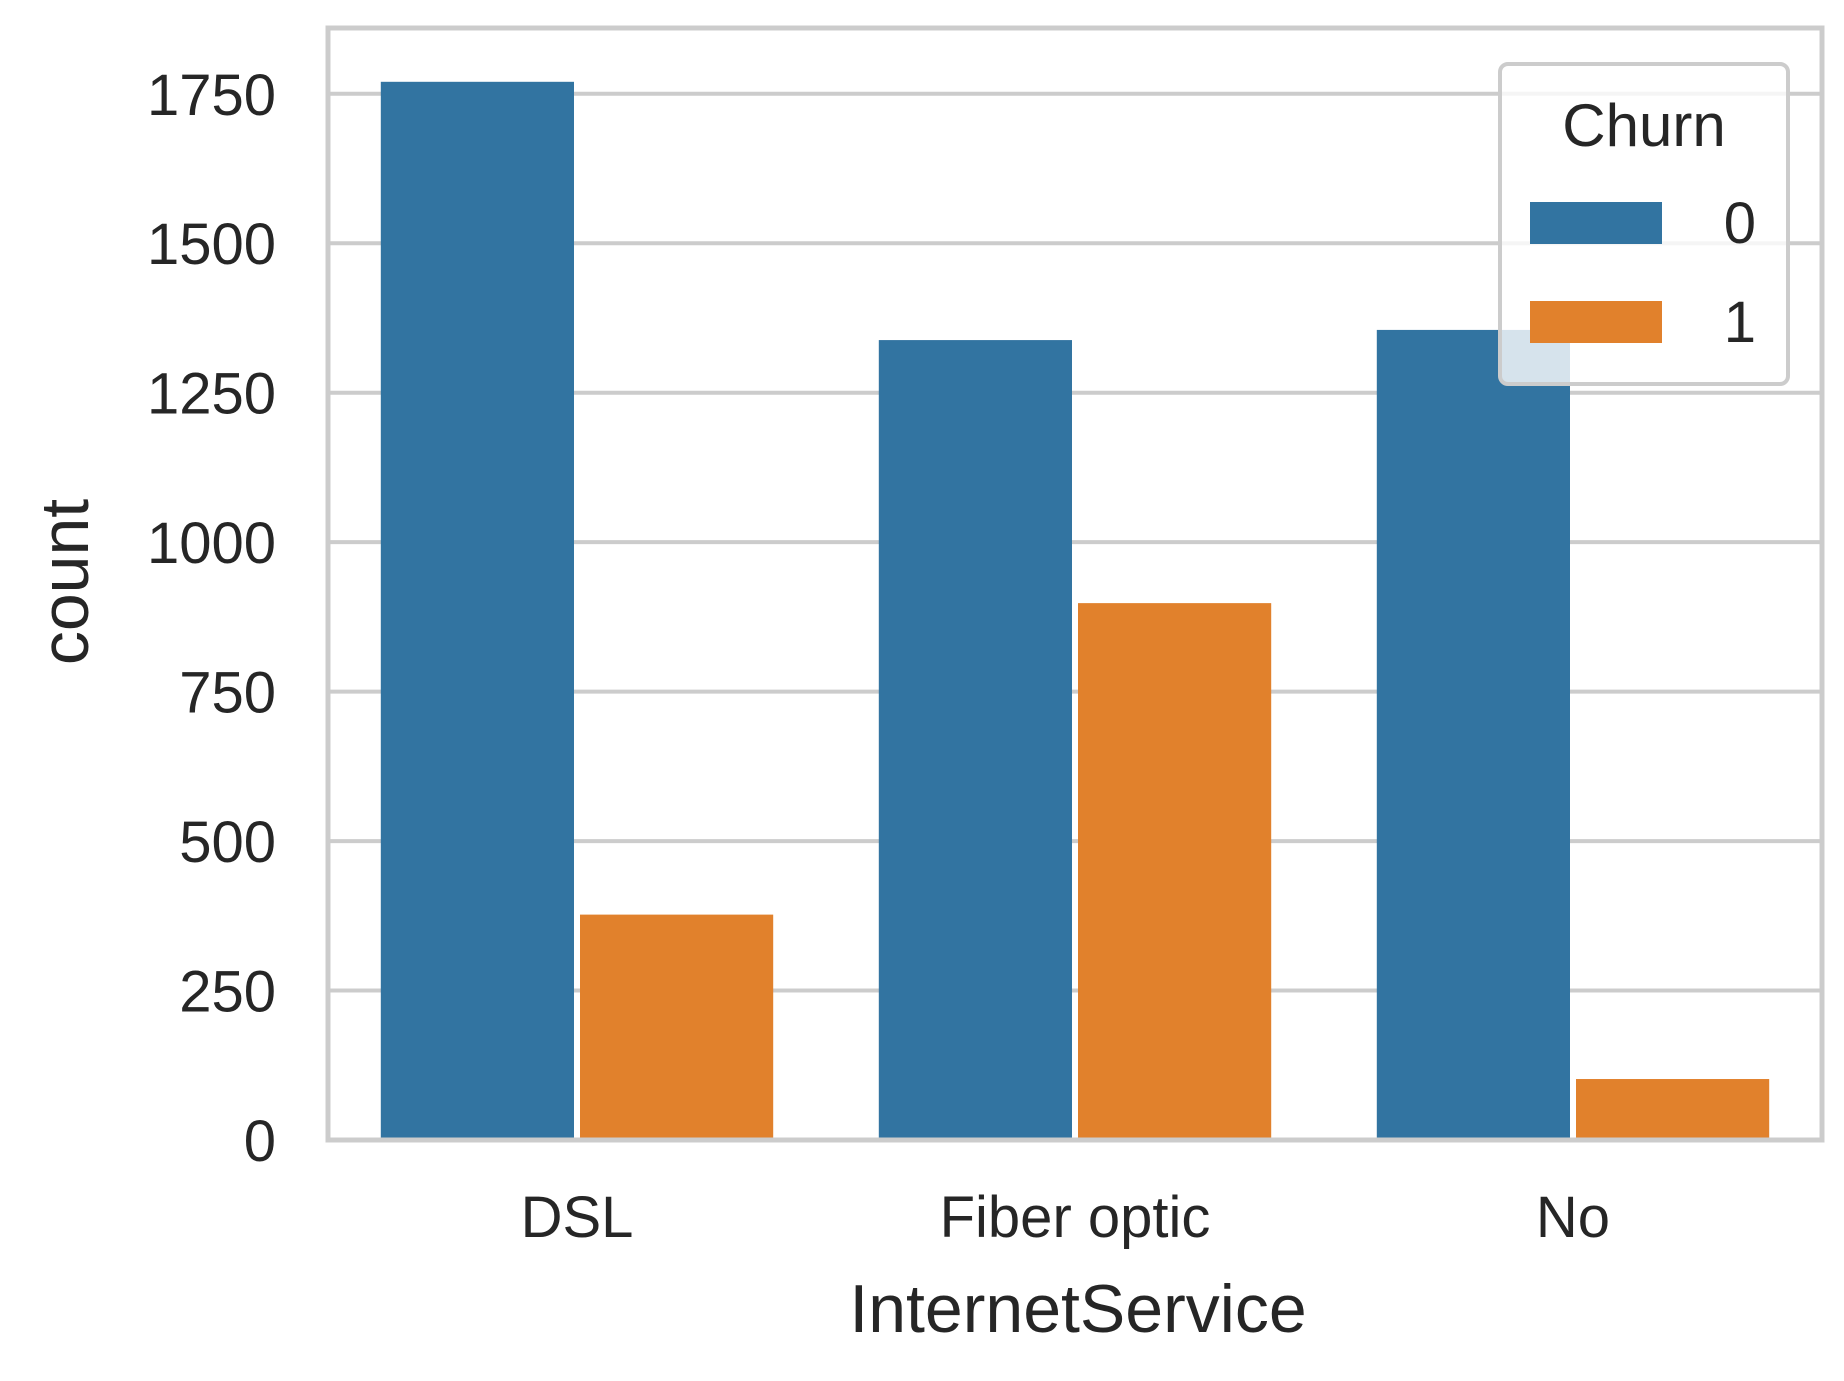  Describe the element at coordinates (260, 1141) in the screenshot. I see `y-tick-label: 0` at that location.